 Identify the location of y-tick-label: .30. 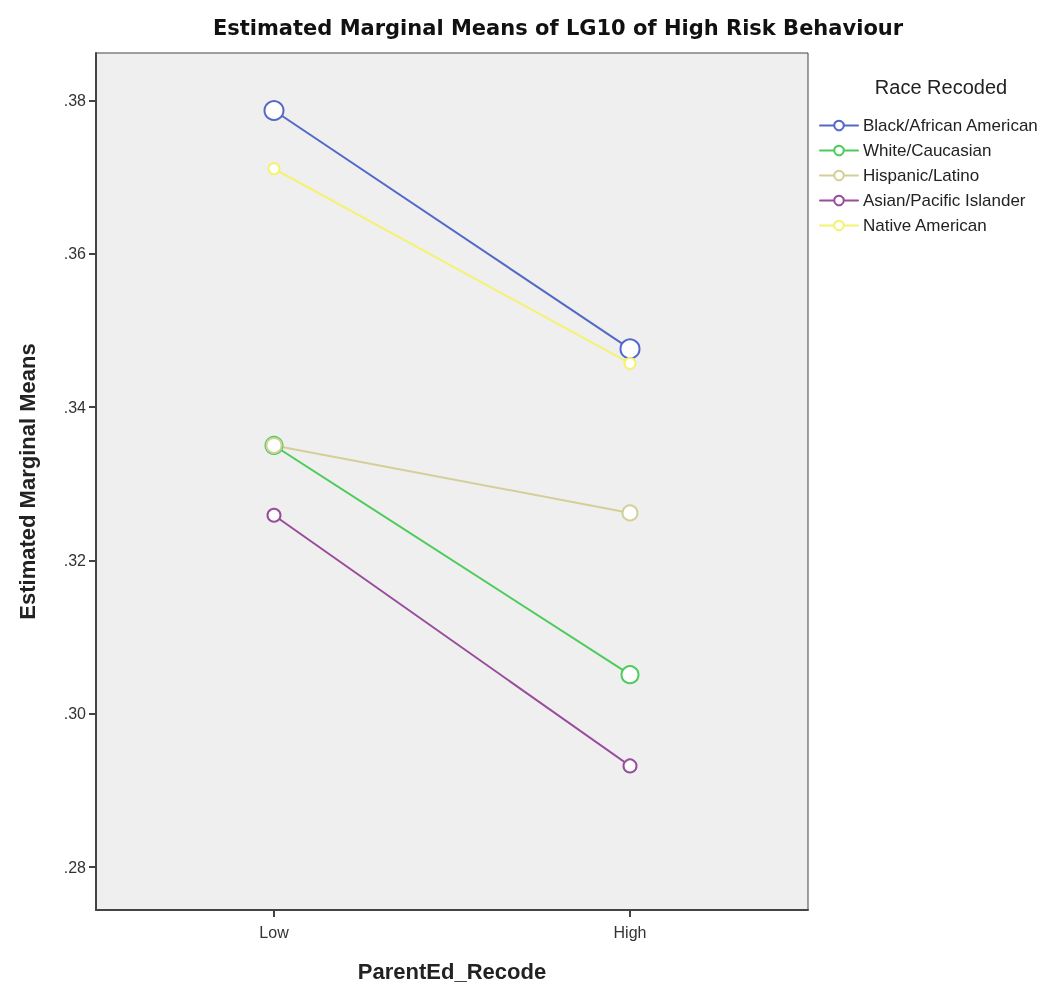
(75, 714).